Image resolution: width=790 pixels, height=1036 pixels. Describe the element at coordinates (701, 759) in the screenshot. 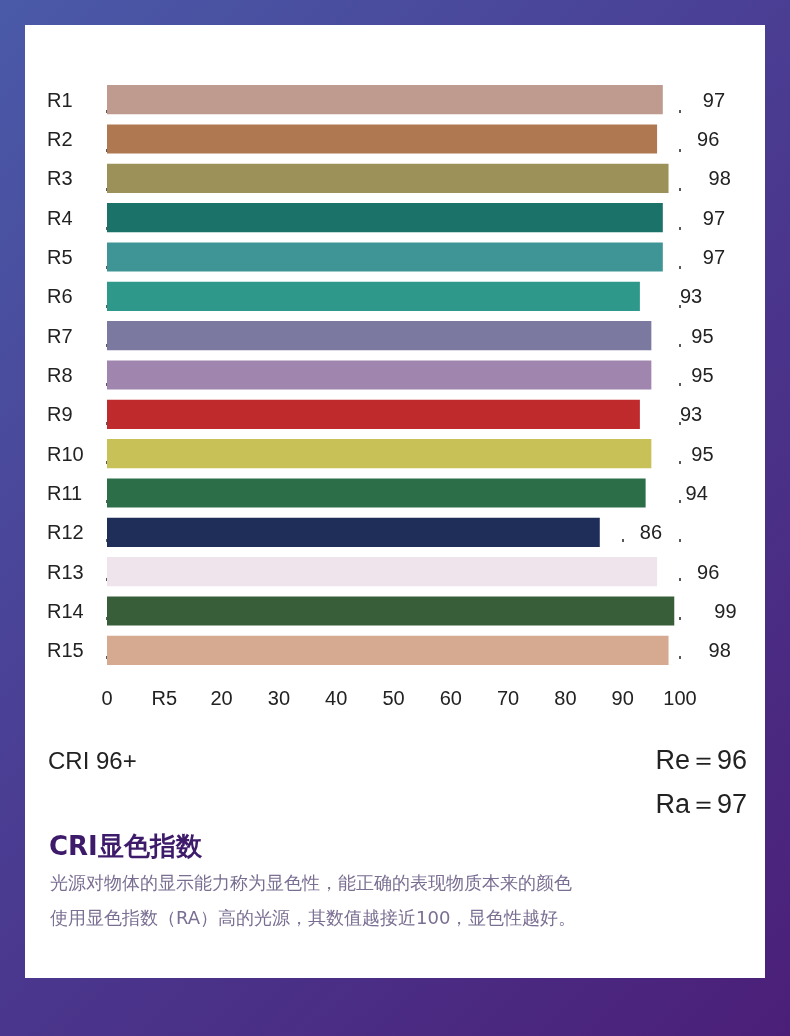

I see `text: Re＝96` at that location.